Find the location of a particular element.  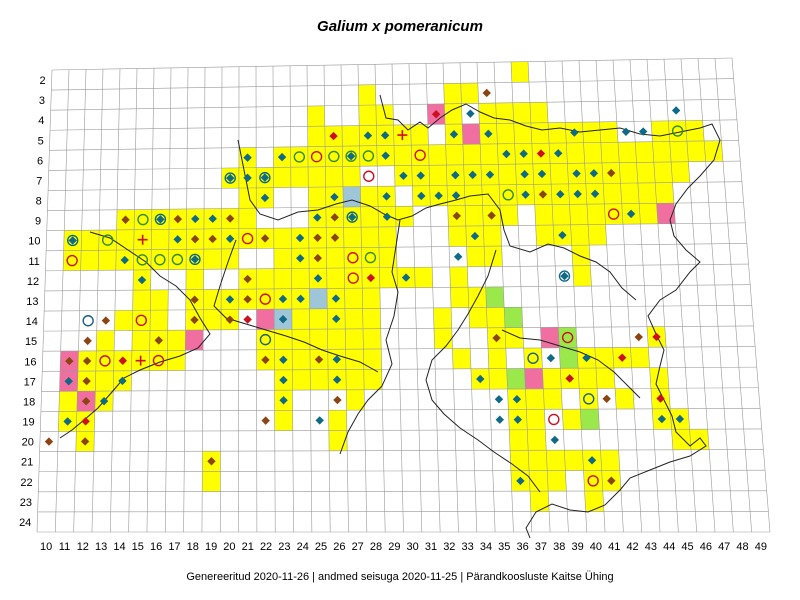

cell-green is located at coordinates (513, 317).